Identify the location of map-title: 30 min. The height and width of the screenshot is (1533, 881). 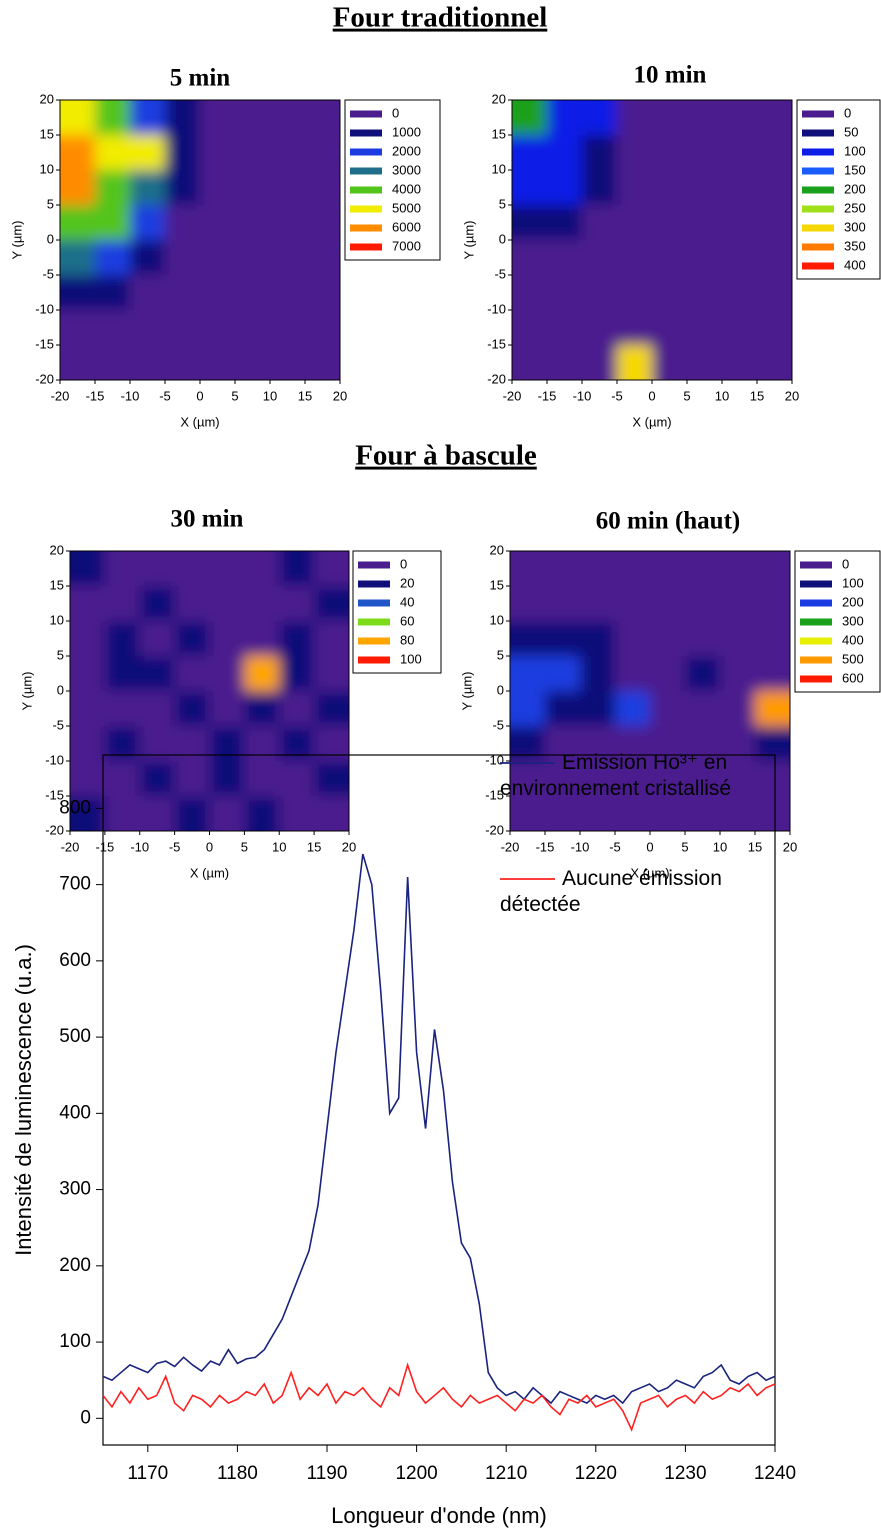
(207, 519).